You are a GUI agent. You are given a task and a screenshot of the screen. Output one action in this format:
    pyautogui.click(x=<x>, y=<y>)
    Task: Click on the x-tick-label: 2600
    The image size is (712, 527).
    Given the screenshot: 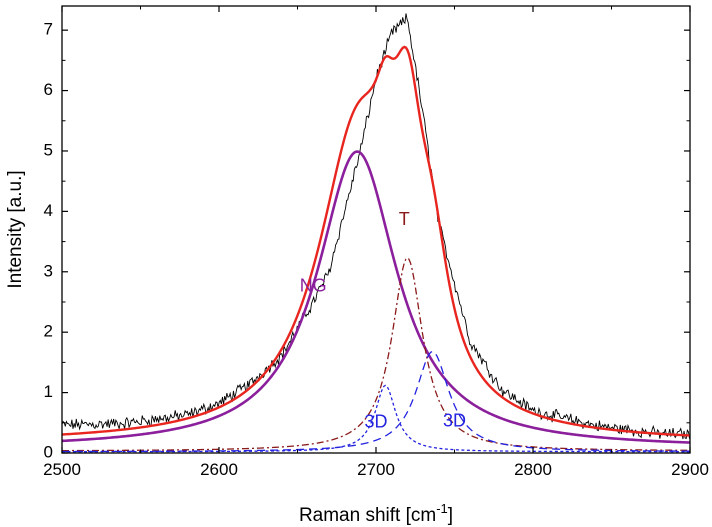 What is the action you would take?
    pyautogui.click(x=219, y=469)
    